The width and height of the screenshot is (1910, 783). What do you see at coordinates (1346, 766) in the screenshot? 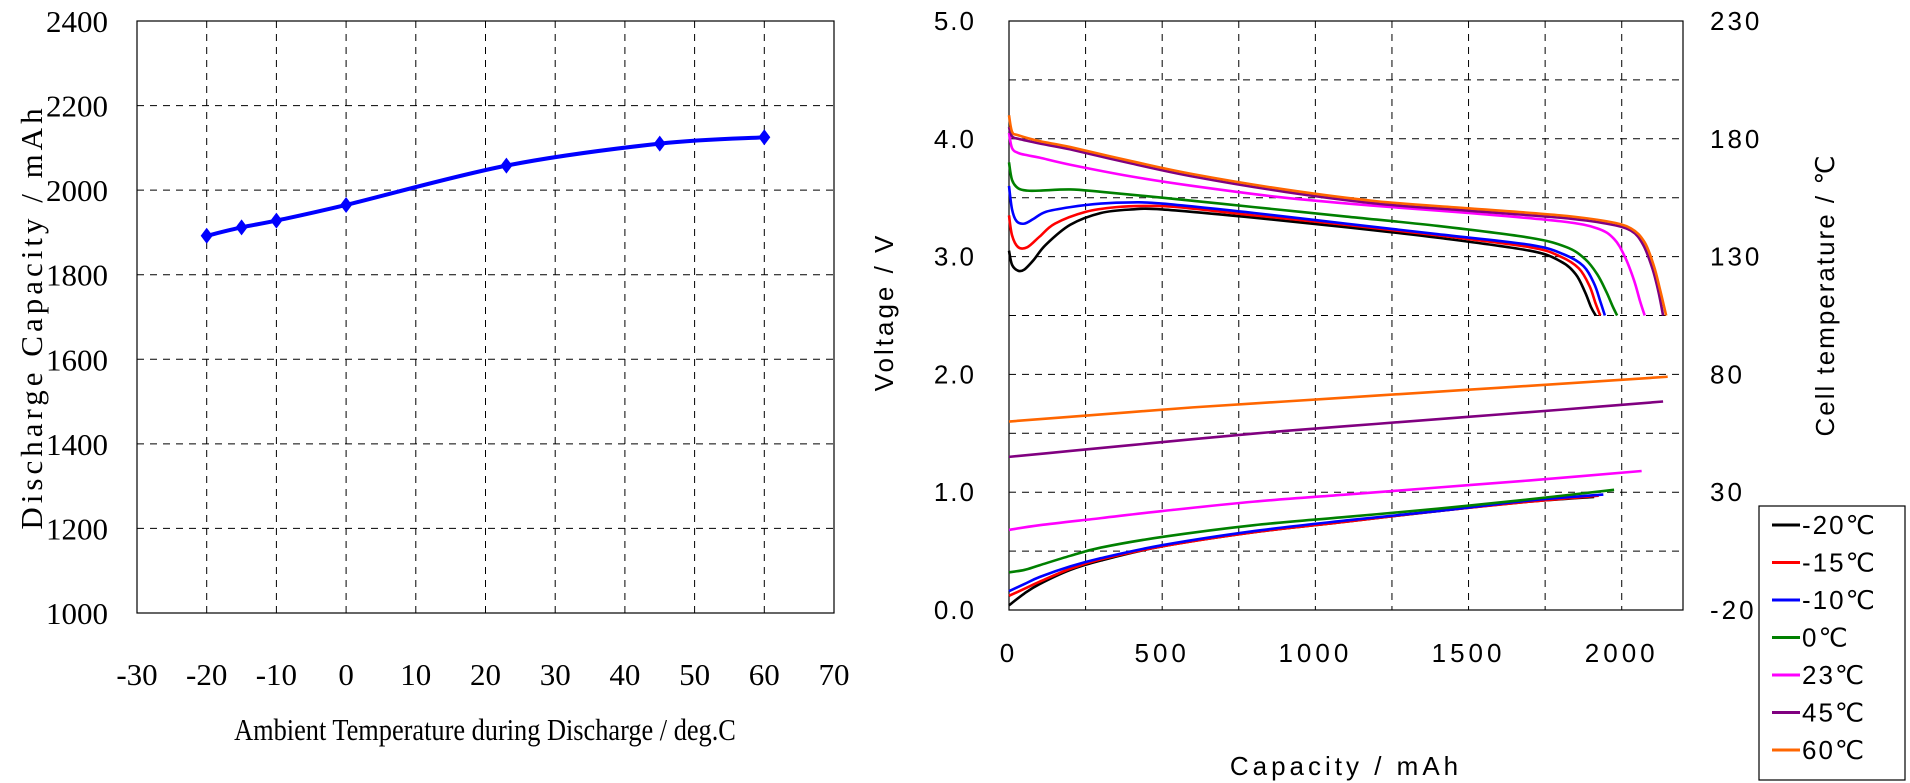
I see `right-x-axis-label: Capacity / mAh` at bounding box center [1346, 766].